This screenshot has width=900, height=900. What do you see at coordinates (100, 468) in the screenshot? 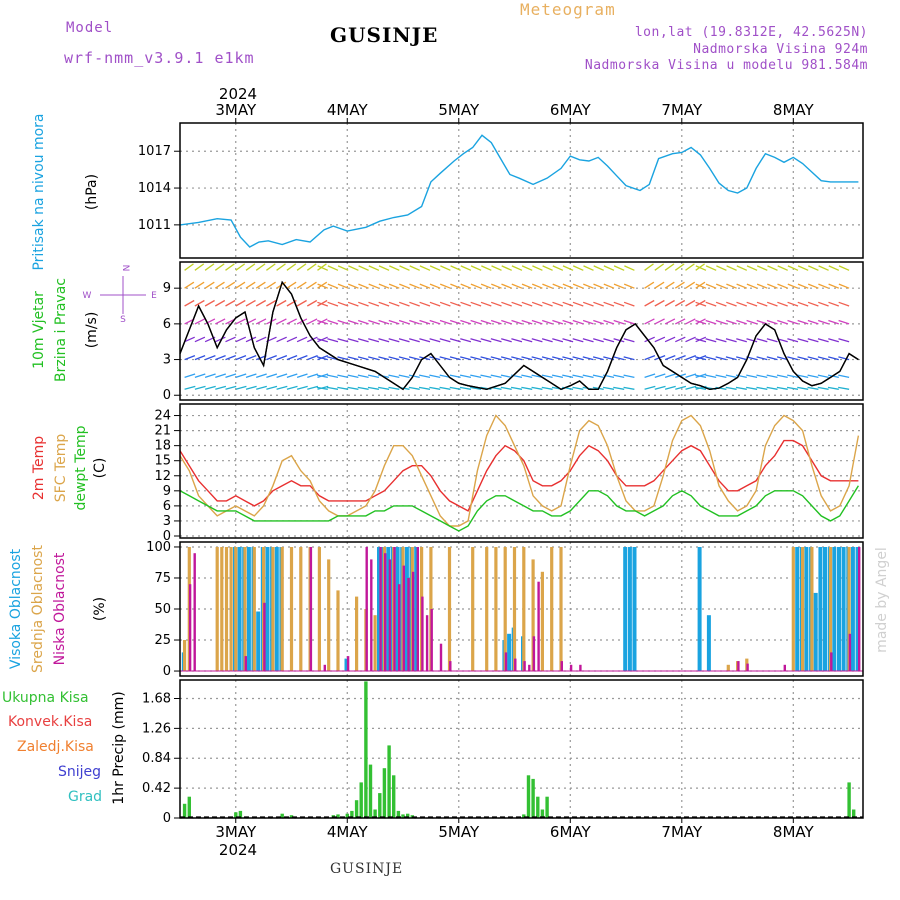
I see `temp-unit: (C)` at bounding box center [100, 468].